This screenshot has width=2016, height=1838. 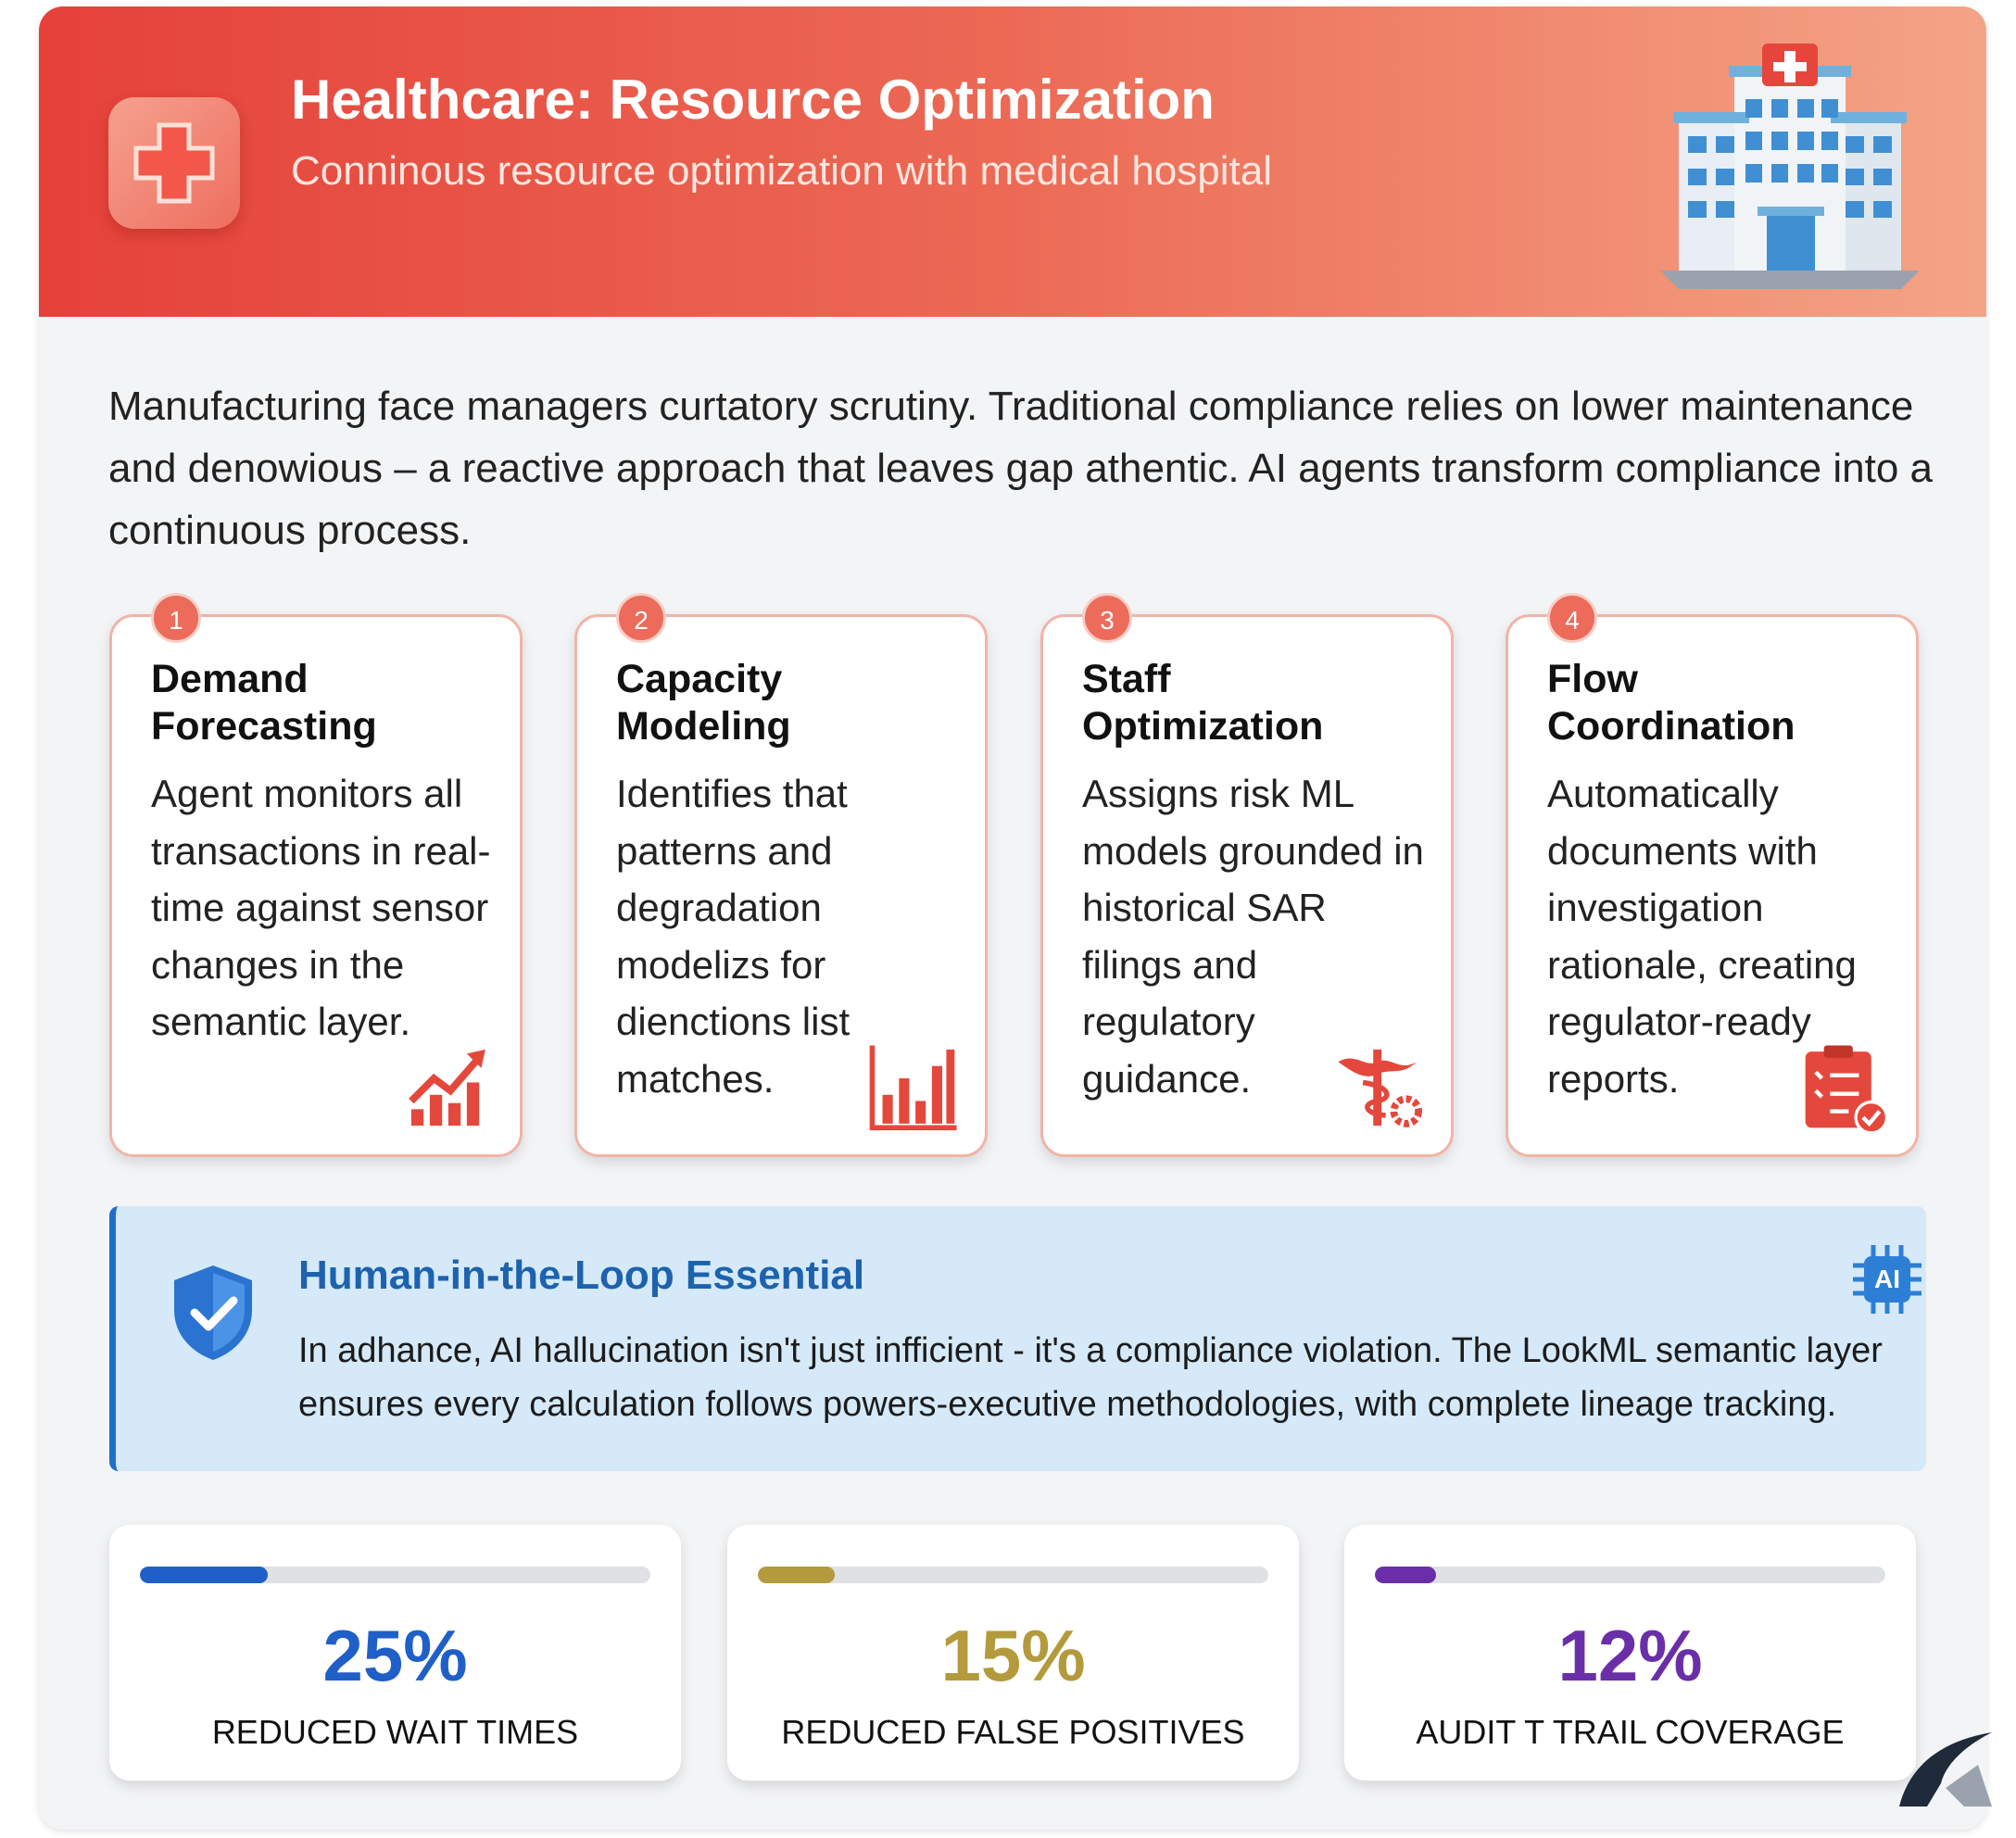 I want to click on cross, so click(x=174, y=163).